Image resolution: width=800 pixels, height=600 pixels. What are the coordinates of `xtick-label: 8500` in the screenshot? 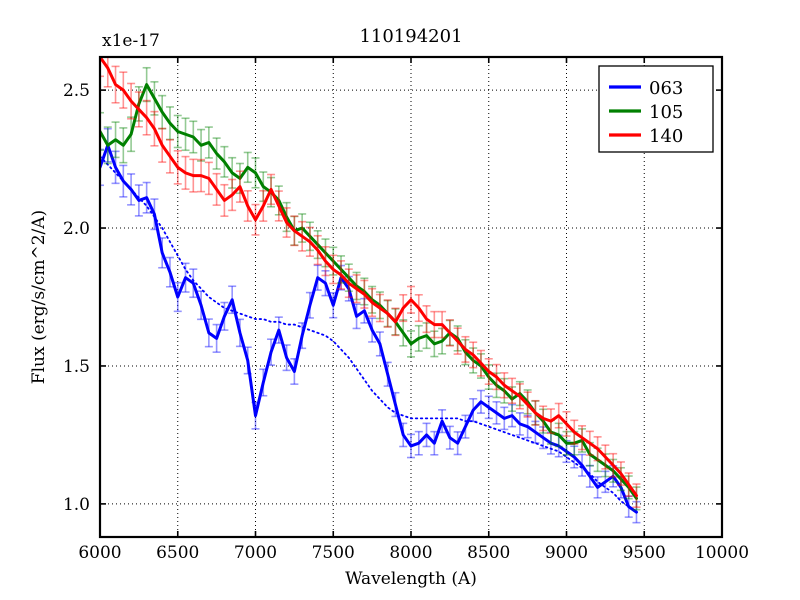 It's located at (488, 553).